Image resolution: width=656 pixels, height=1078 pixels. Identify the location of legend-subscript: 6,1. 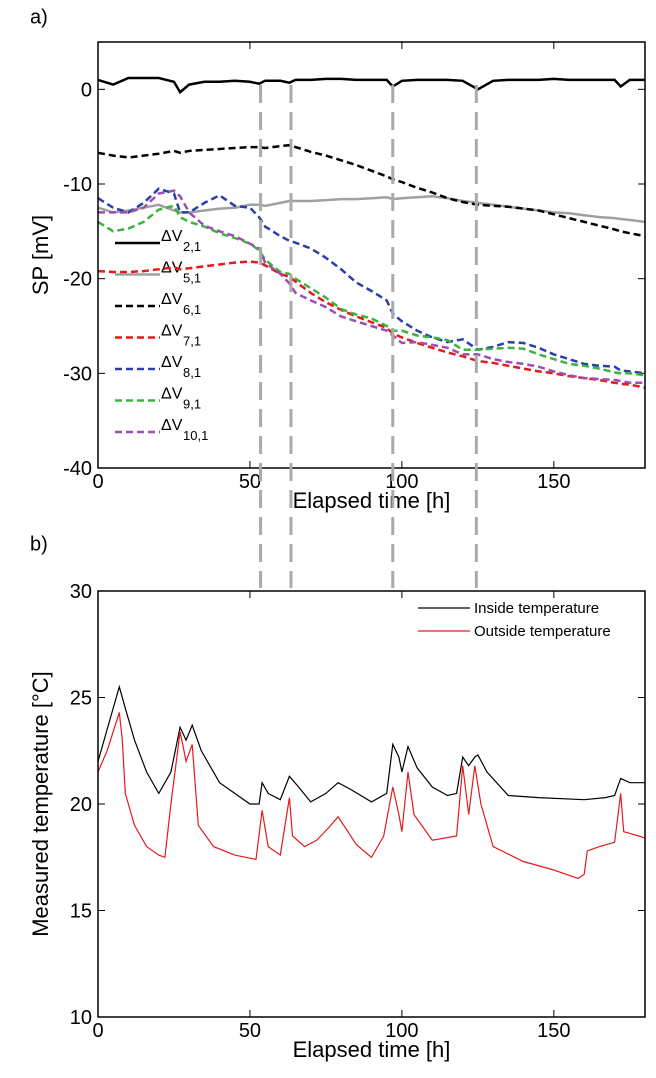
(192, 309).